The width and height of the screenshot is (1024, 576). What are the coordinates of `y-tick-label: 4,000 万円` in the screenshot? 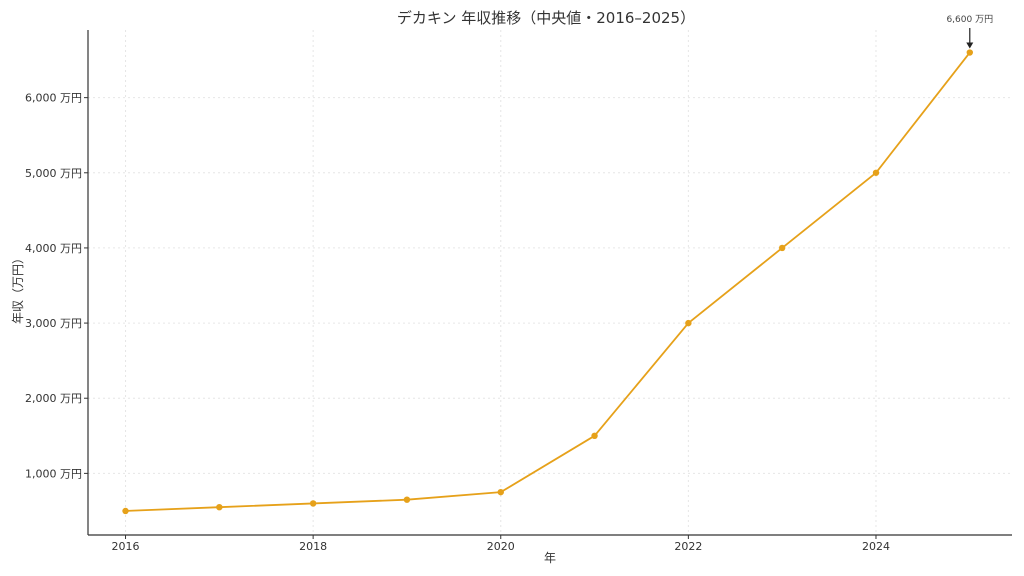 It's located at (53, 248).